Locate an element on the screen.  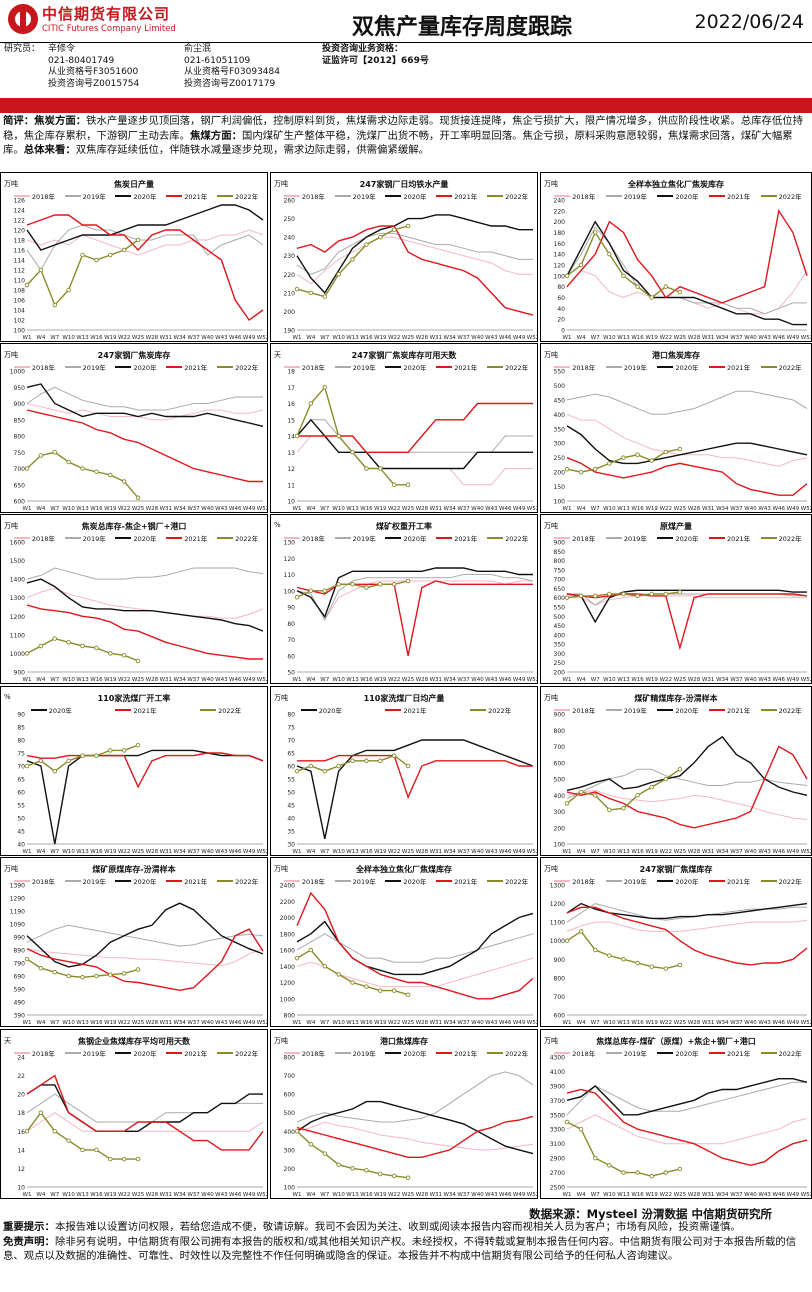
y-tick-label: 700 is located at coordinates (560, 997).